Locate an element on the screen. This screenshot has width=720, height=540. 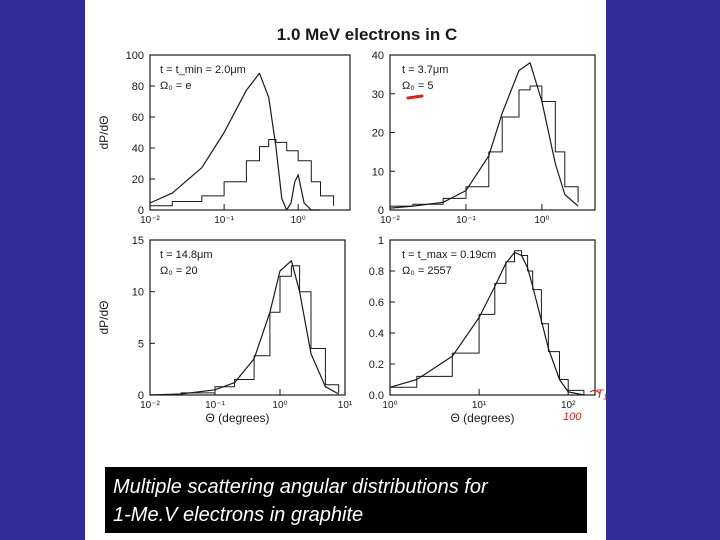
chart-panel-top-right: 0 10 20 30 40 10⁻² 10⁻¹ 10⁰ t = 3.7μm Ω₀ = 5 is located at coordinates (484, 138).